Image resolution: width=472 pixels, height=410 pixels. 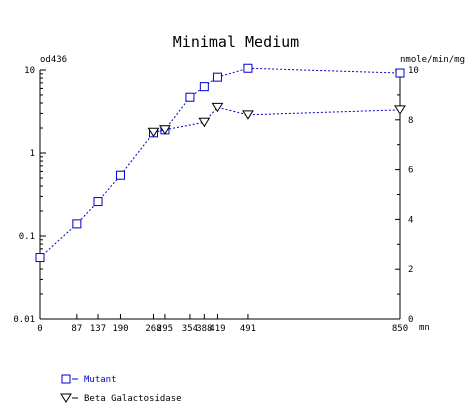 I want to click on left-tick-label: 1, so click(x=32, y=154).